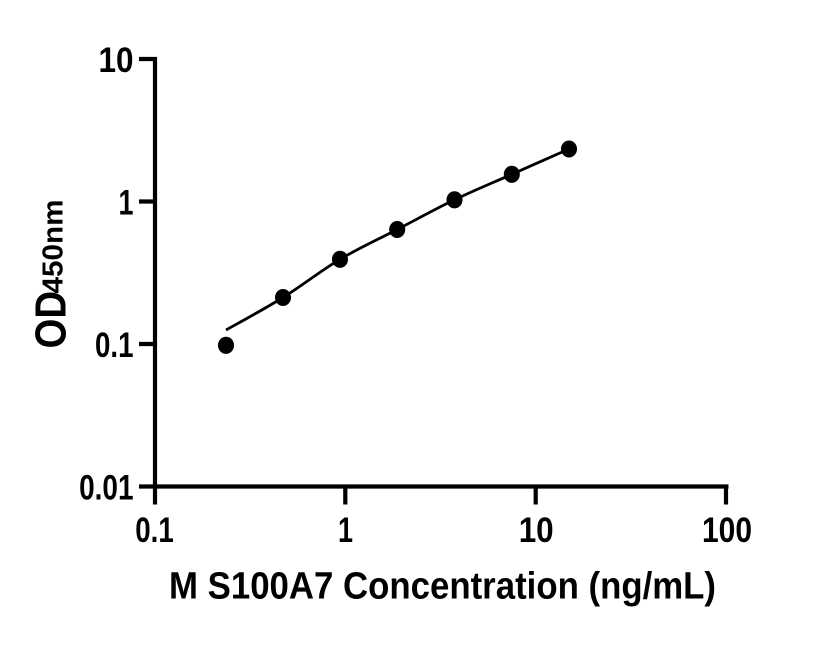 The height and width of the screenshot is (645, 816). I want to click on svg-text: M S100A7 Concentration (ng/mL), so click(442, 587).